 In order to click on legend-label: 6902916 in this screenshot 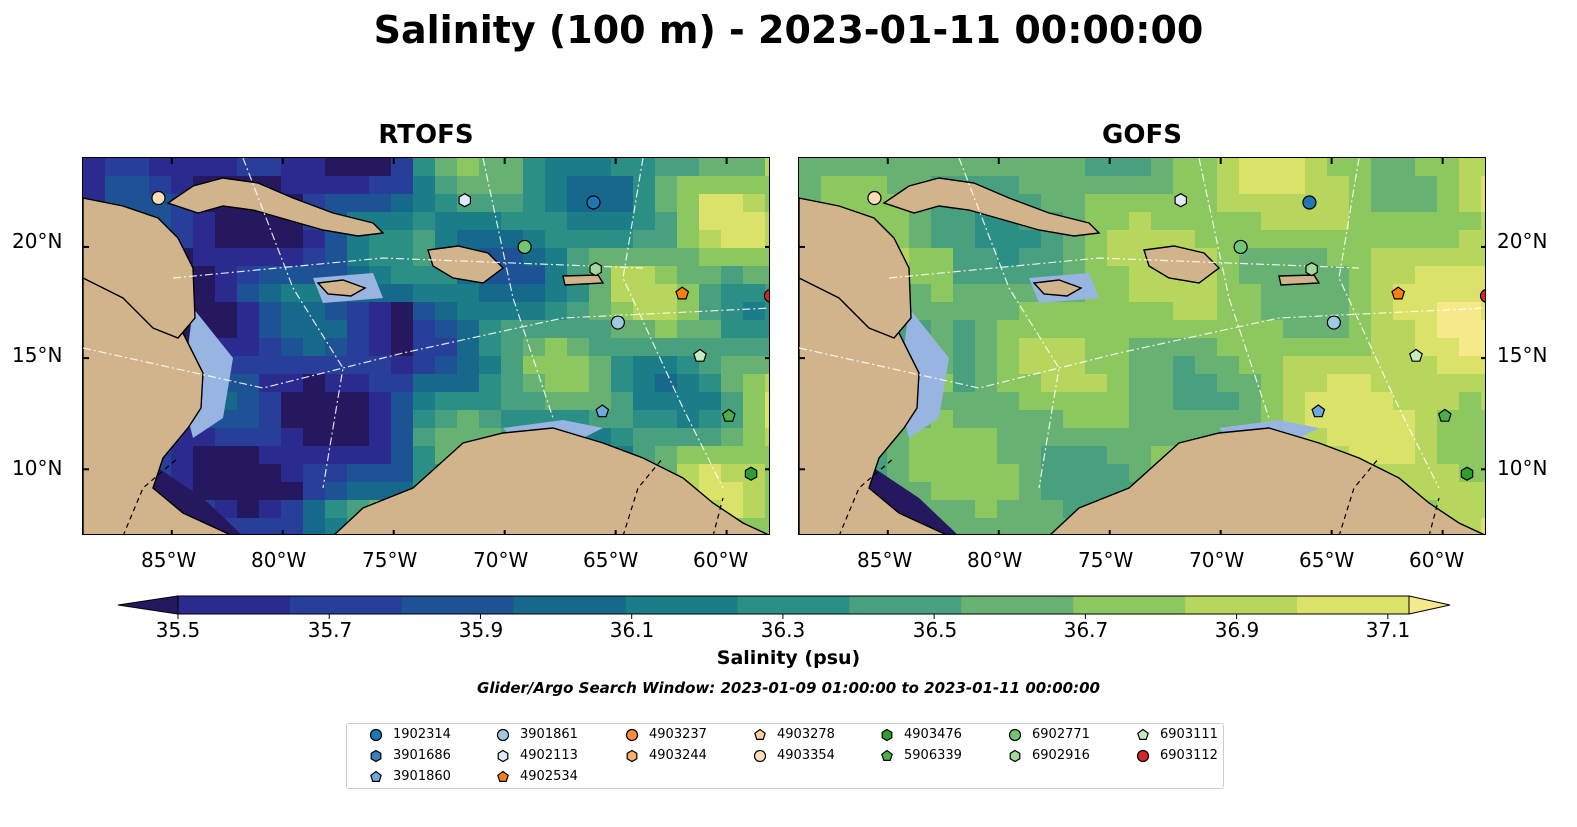, I will do `click(1061, 755)`.